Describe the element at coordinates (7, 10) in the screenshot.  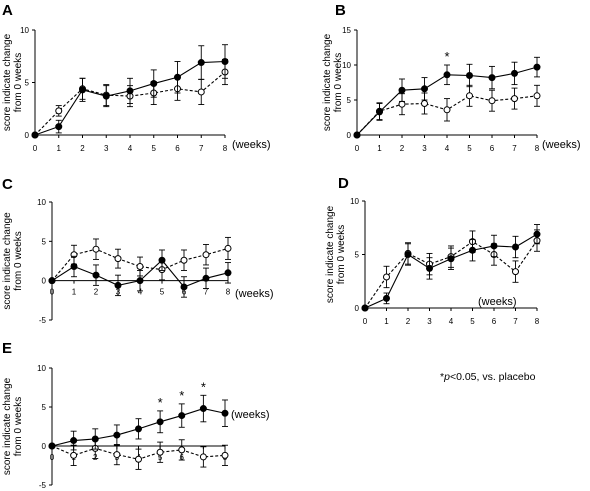
I see `panel-letter: A` at that location.